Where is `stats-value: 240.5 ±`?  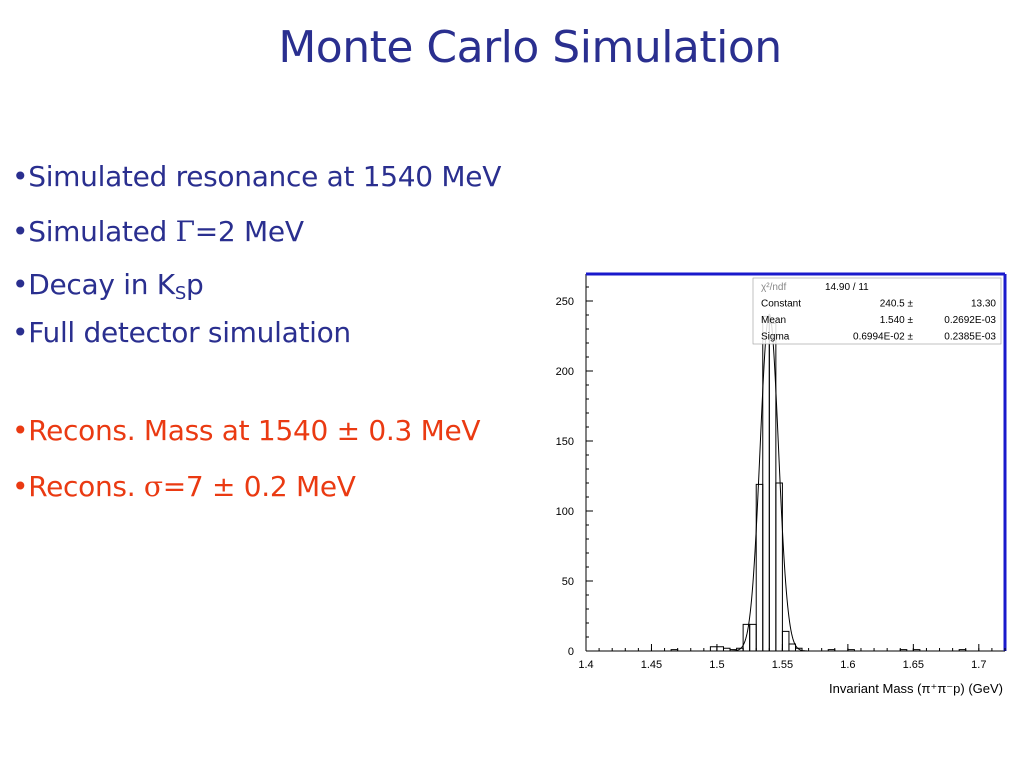 stats-value: 240.5 ± is located at coordinates (897, 304).